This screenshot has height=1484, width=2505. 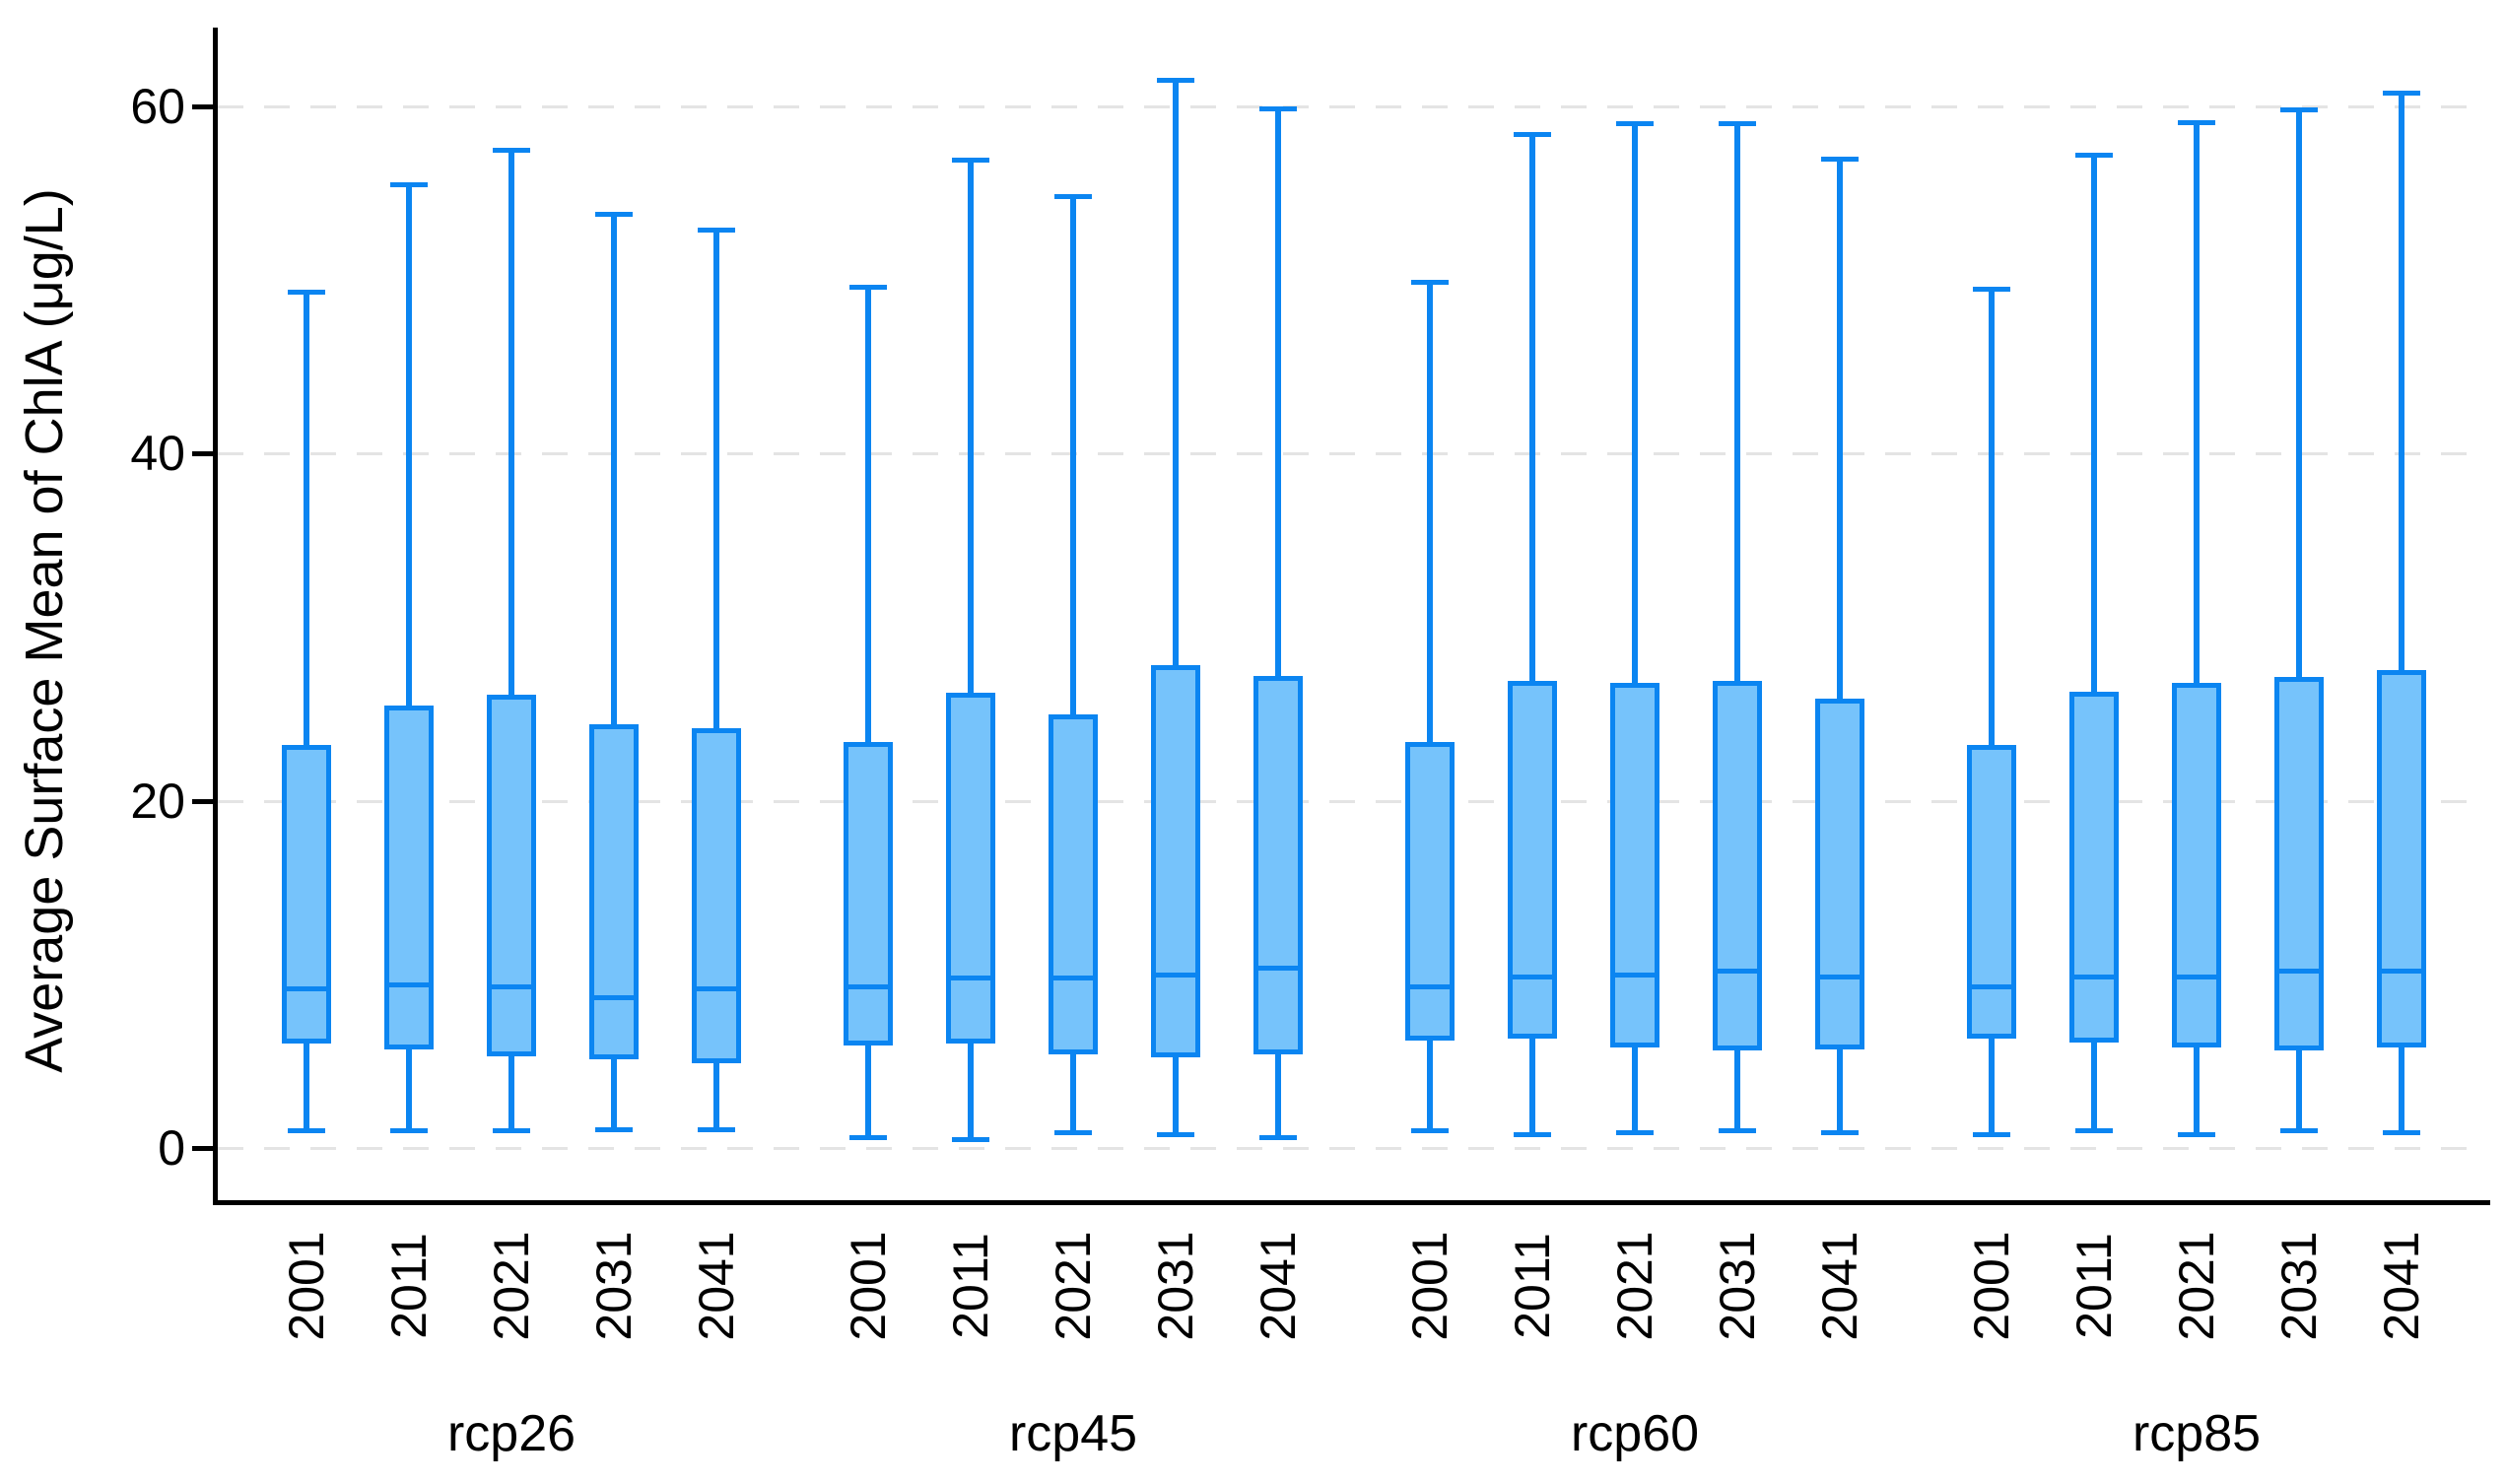 What do you see at coordinates (157, 106) in the screenshot?
I see `y-tick-label: 60` at bounding box center [157, 106].